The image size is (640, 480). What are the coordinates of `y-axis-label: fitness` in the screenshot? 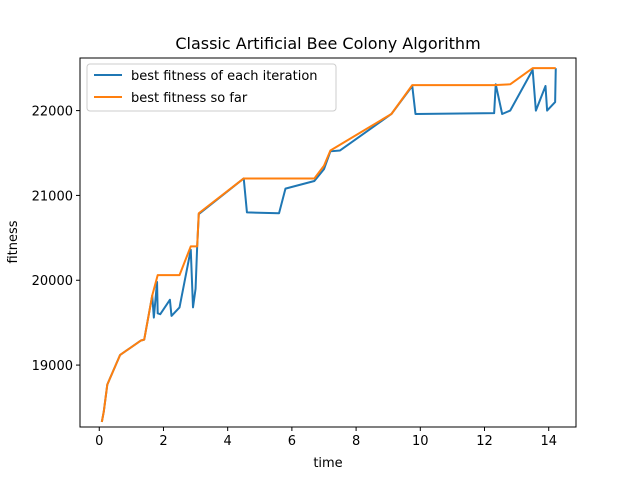 It's located at (13, 241).